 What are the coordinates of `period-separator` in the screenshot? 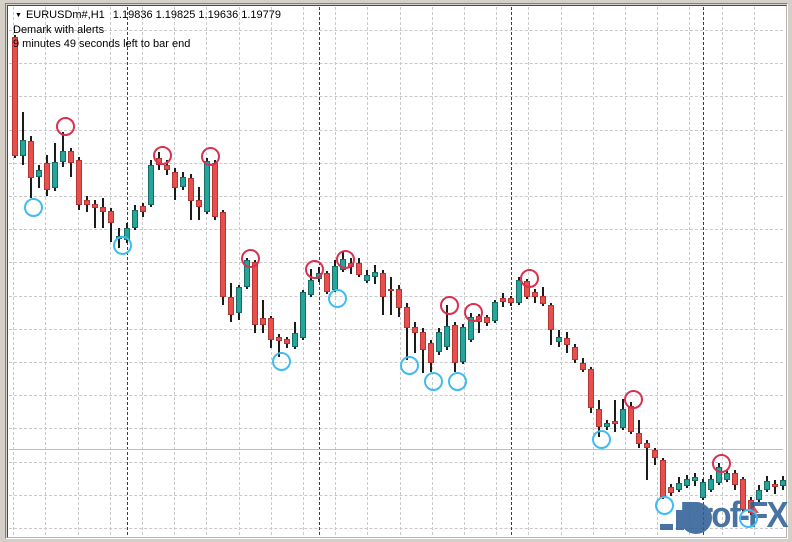 It's located at (127, 271).